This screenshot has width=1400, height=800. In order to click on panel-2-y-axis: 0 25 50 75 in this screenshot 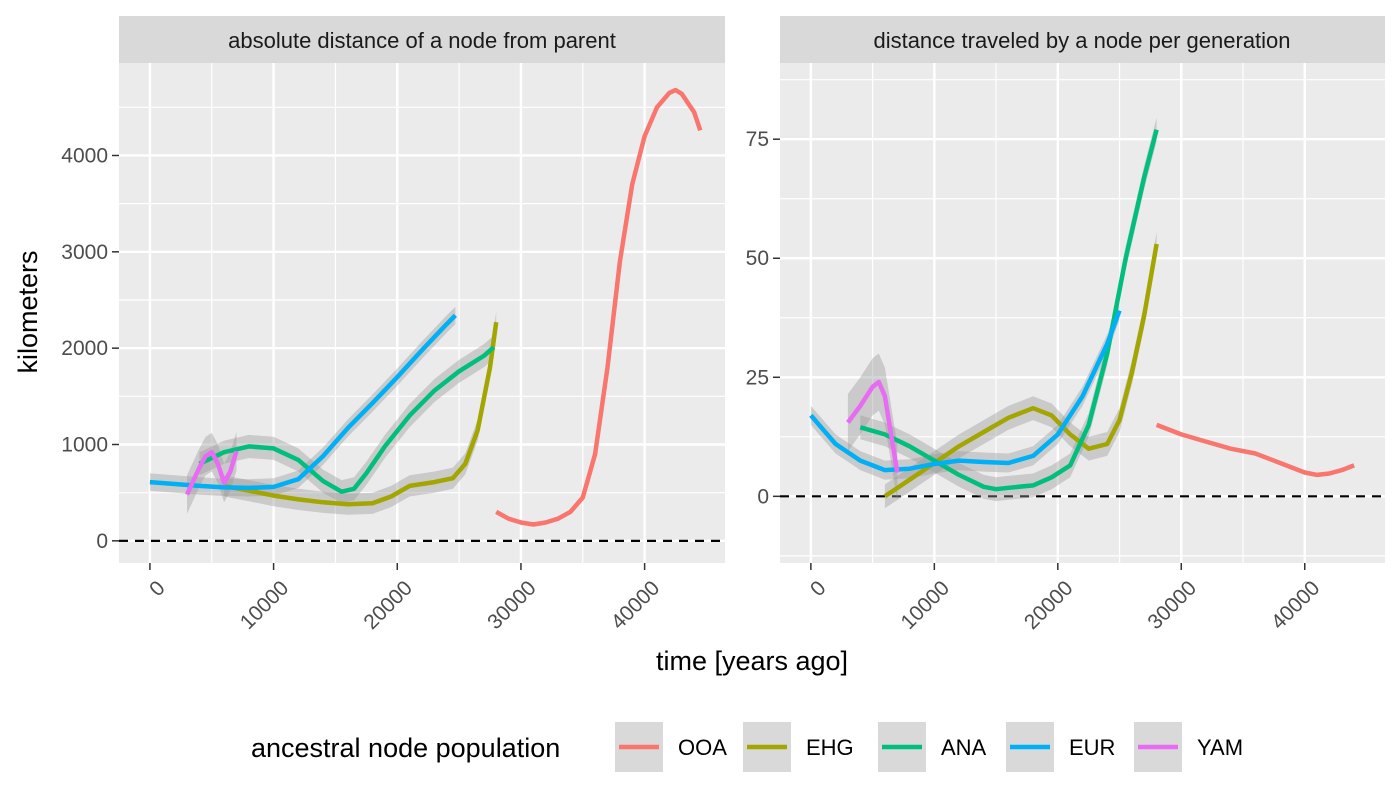, I will do `click(763, 318)`.